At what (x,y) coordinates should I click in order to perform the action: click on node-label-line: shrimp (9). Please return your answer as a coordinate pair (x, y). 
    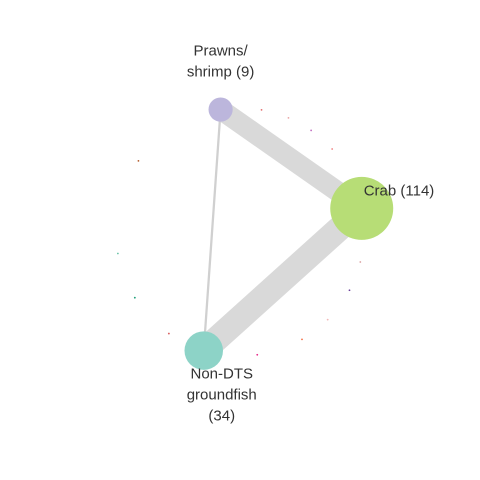
    Looking at the image, I should click on (221, 72).